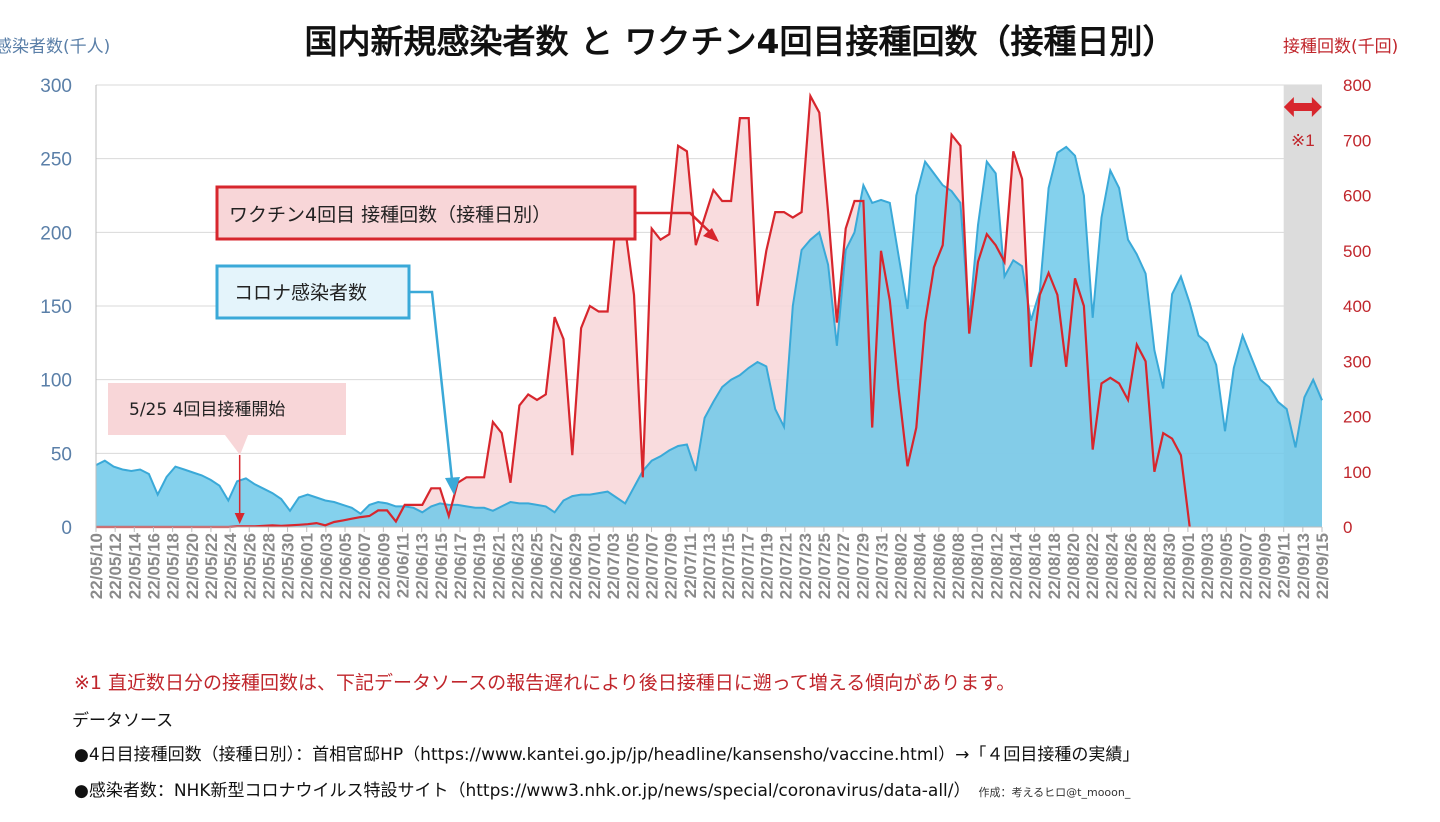 Image resolution: width=1440 pixels, height=822 pixels. Describe the element at coordinates (824, 566) in the screenshot. I see `x-tick-label: 22/07/25` at that location.